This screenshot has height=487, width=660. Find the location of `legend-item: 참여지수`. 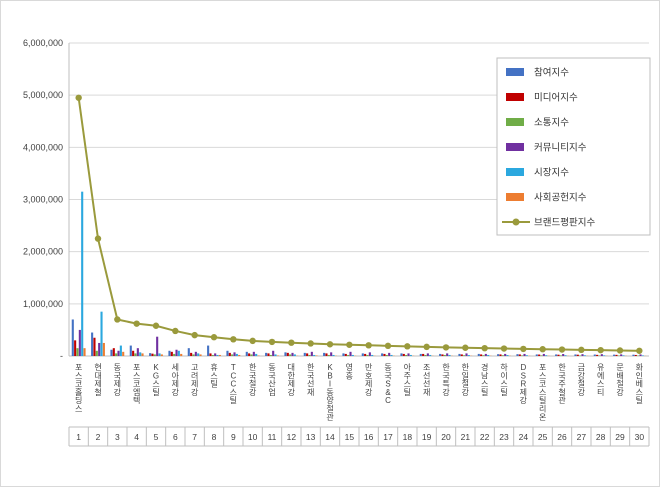

legend-item: 참여지수 is located at coordinates (537, 73).